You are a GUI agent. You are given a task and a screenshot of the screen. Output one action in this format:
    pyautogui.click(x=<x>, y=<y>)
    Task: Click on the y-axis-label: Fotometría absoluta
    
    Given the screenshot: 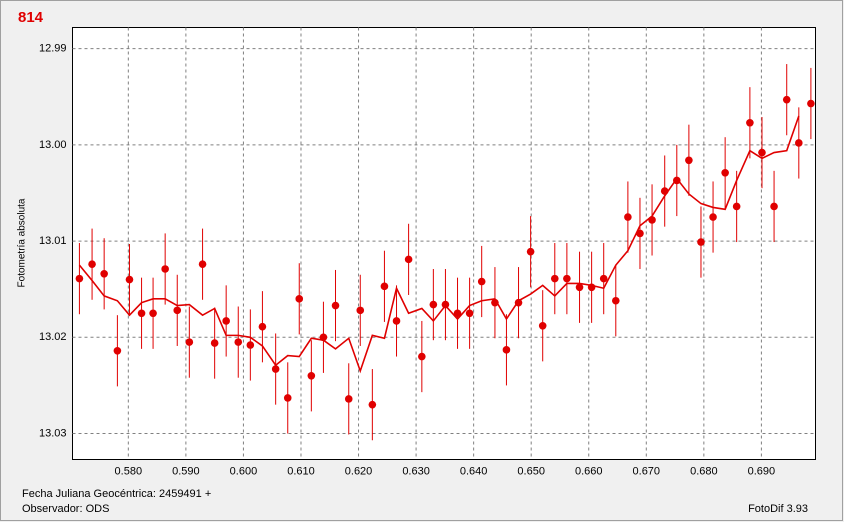 What is the action you would take?
    pyautogui.click(x=22, y=242)
    